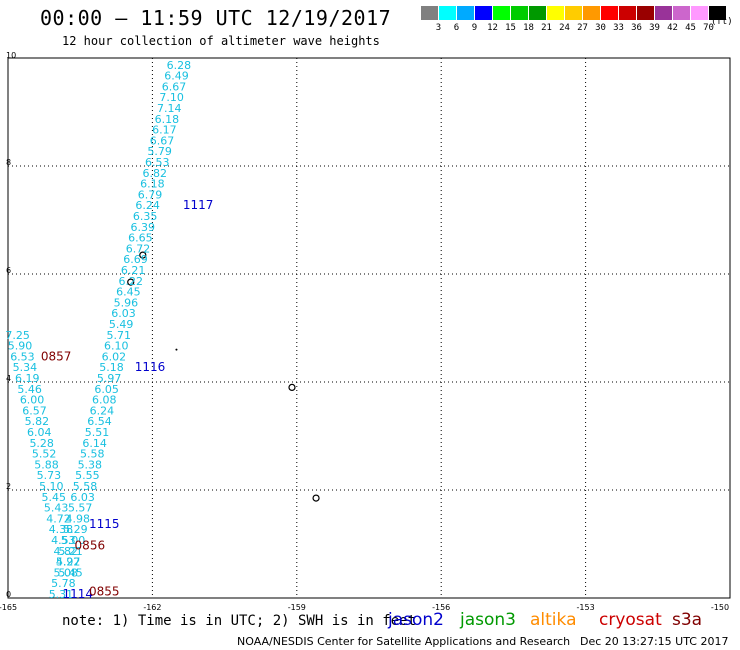 The height and width of the screenshot is (650, 740). Describe the element at coordinates (37, 421) in the screenshot. I see `wave-height-value: 5.82` at that location.